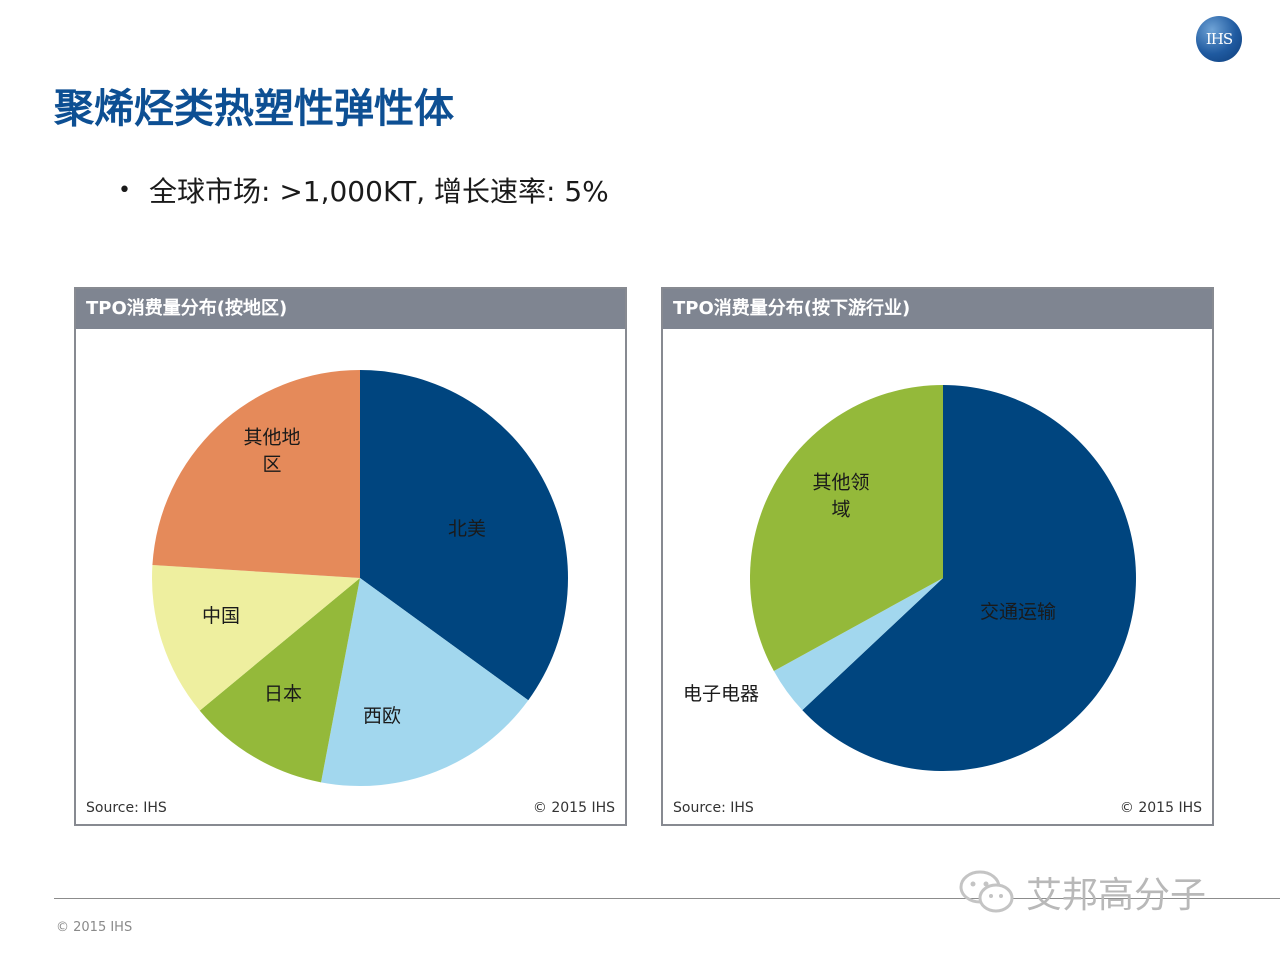  Describe the element at coordinates (271, 438) in the screenshot. I see `slice-label-line: 其他地` at that location.